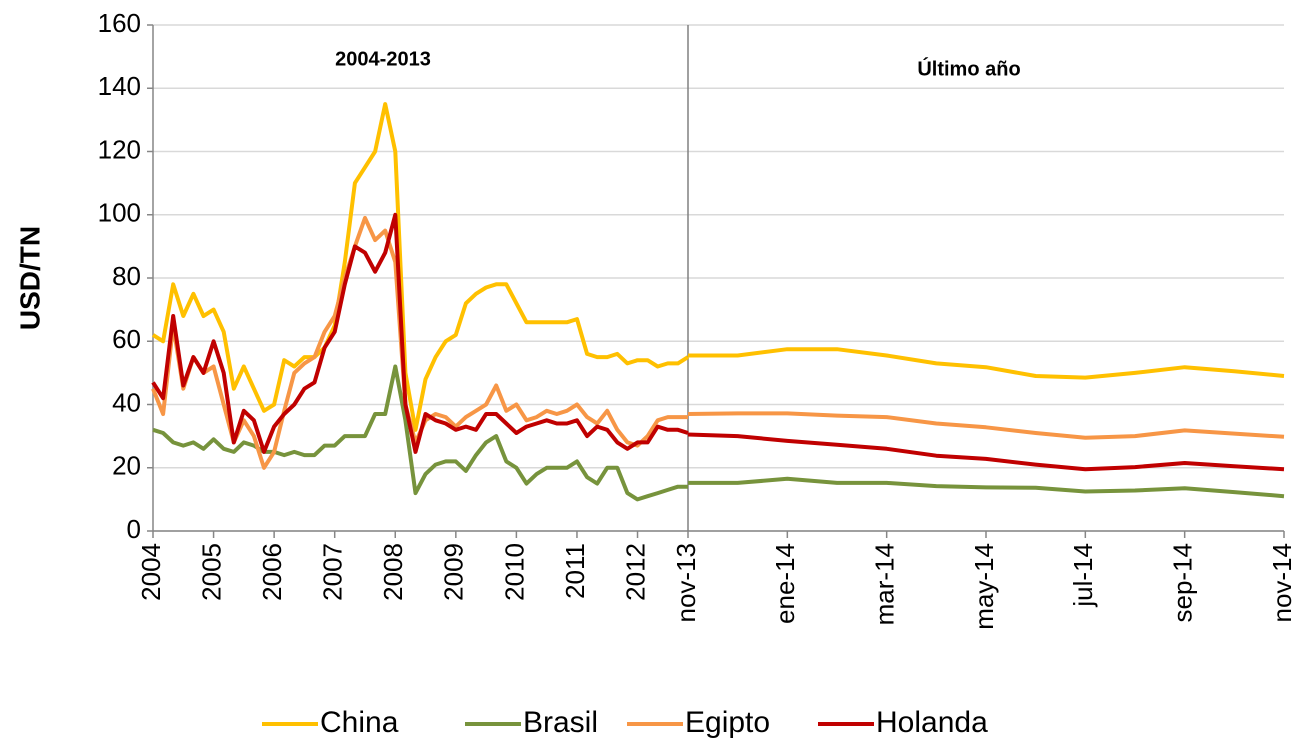 The height and width of the screenshot is (747, 1299). I want to click on x-tick-label: nov-13, so click(686, 583).